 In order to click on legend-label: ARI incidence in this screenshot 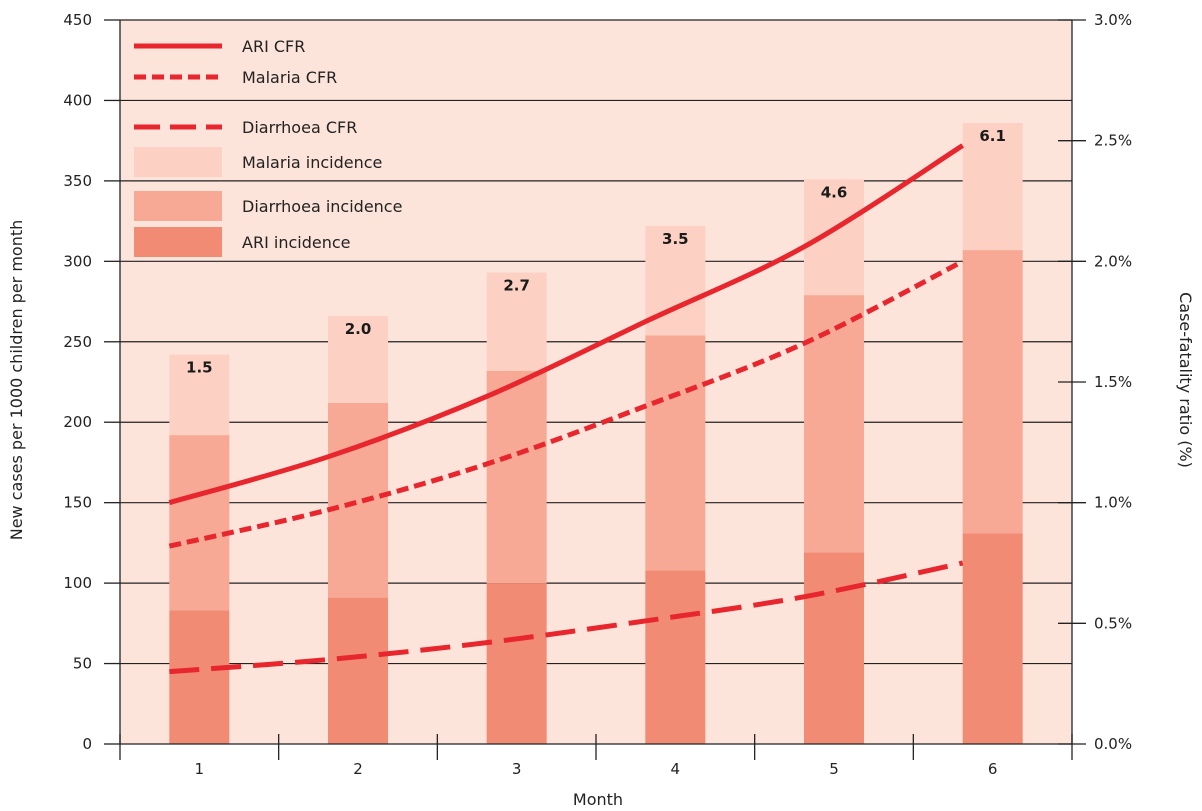, I will do `click(296, 242)`.